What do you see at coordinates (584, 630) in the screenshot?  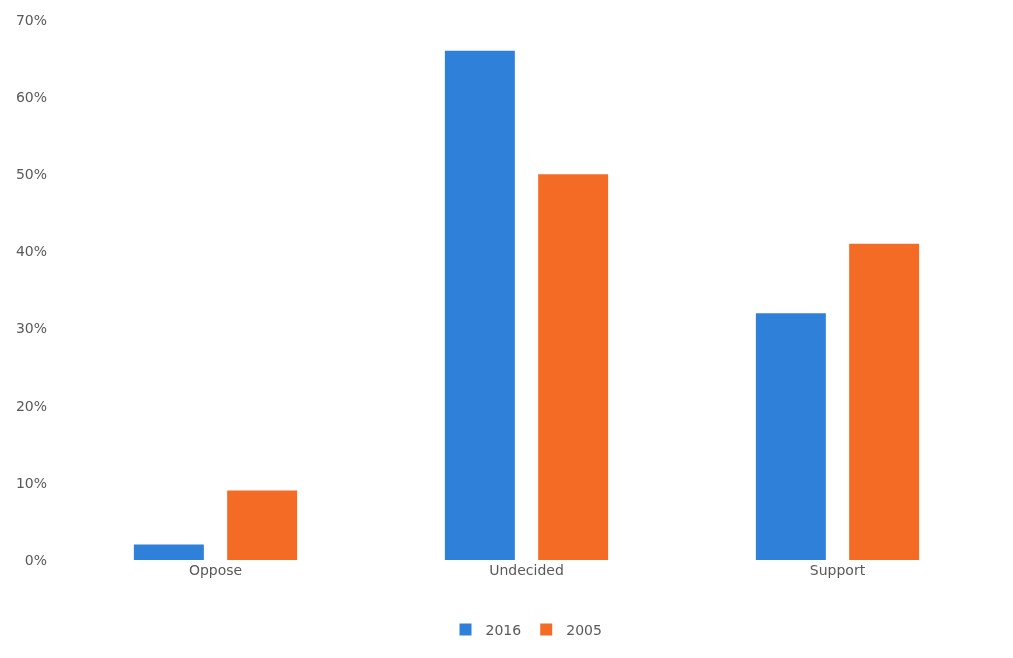 I see `legend-label: 2005` at bounding box center [584, 630].